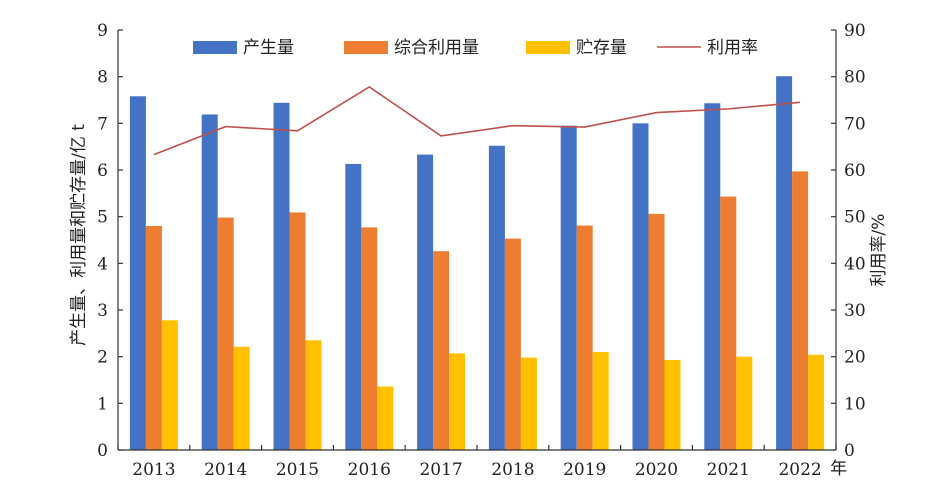  What do you see at coordinates (153, 338) in the screenshot?
I see `bar-2-2013` at bounding box center [153, 338].